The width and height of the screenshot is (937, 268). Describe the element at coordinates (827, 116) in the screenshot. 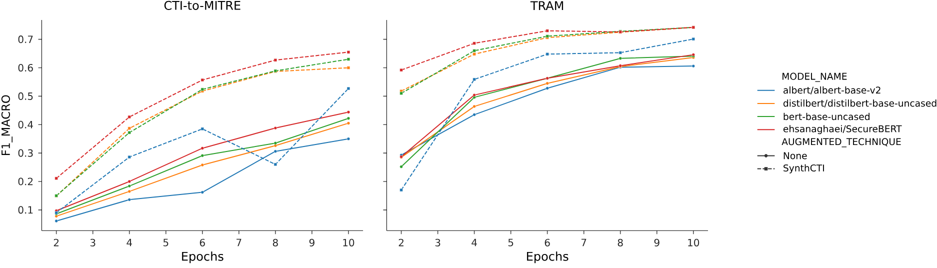

I see `legend-label: bert-base-uncased` at that location.